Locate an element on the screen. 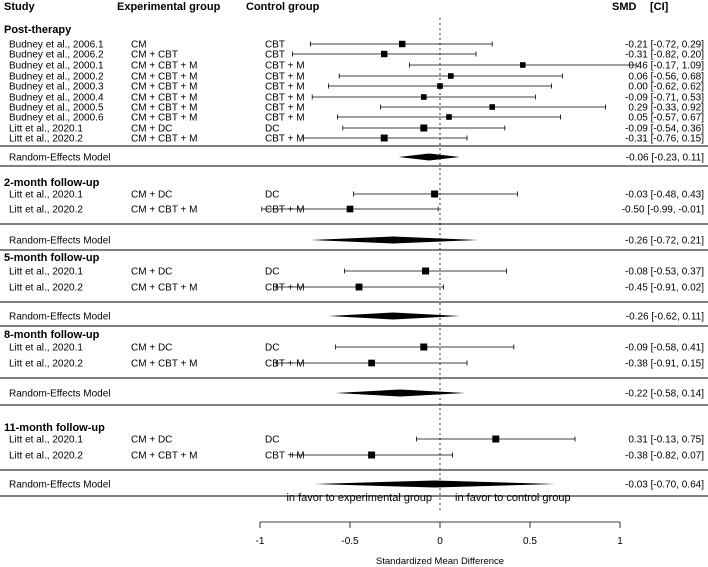 Image resolution: width=708 pixels, height=567 pixels. smd-value: 0.29 [-0.33, 0.92] is located at coordinates (666, 108).